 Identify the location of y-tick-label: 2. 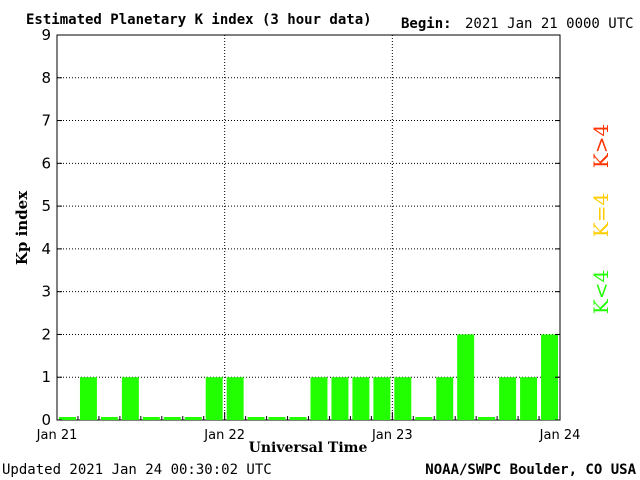
(46, 334).